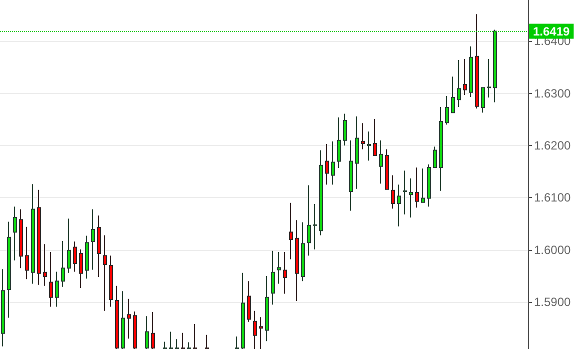 This screenshot has width=576, height=349. Describe the element at coordinates (553, 197) in the screenshot. I see `y-tick-label: 1.6100` at that location.